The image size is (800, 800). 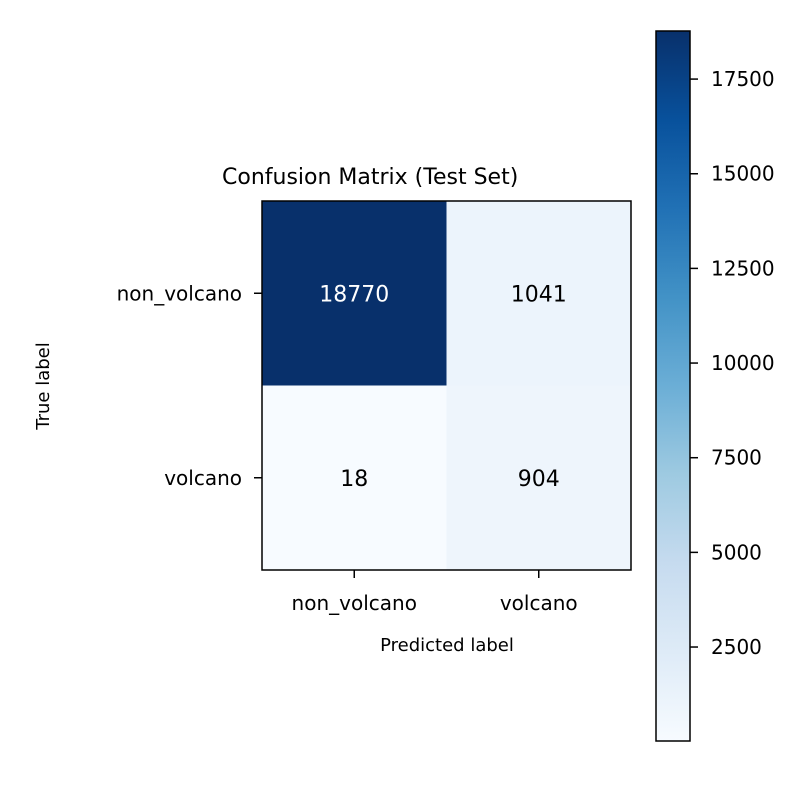 I want to click on colorbar-tick-label: 7500, so click(x=736, y=458).